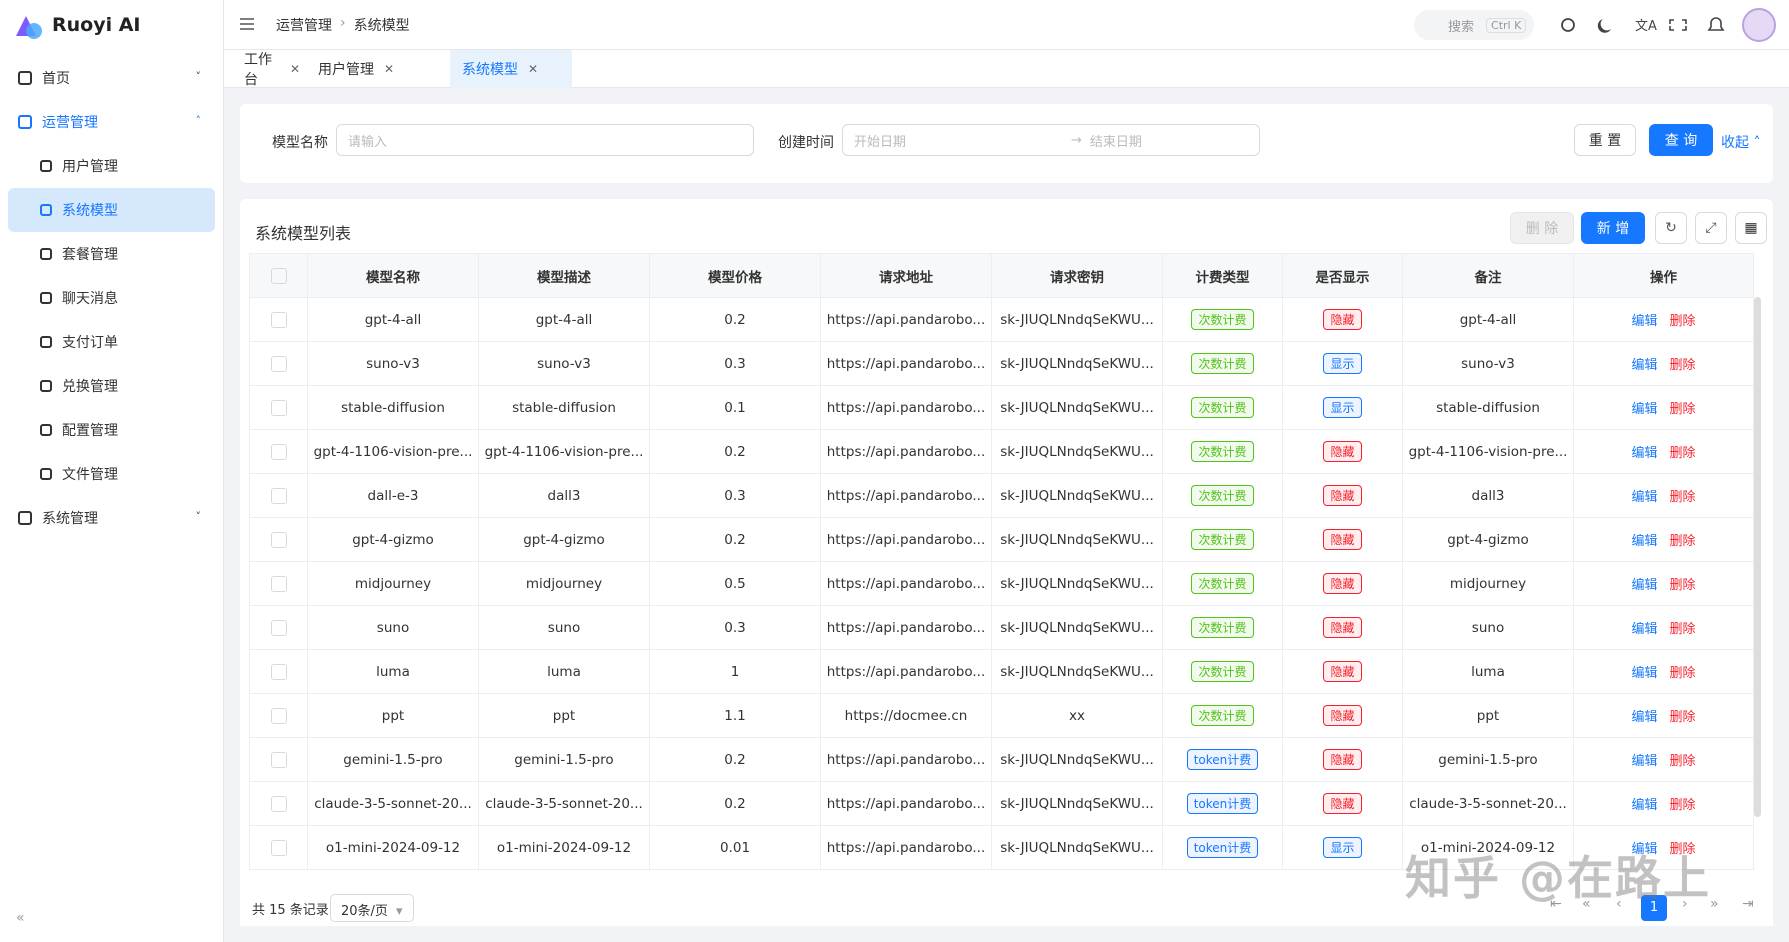 This screenshot has width=1789, height=942. Describe the element at coordinates (111, 430) in the screenshot. I see `submenu-item: 配置管理` at that location.